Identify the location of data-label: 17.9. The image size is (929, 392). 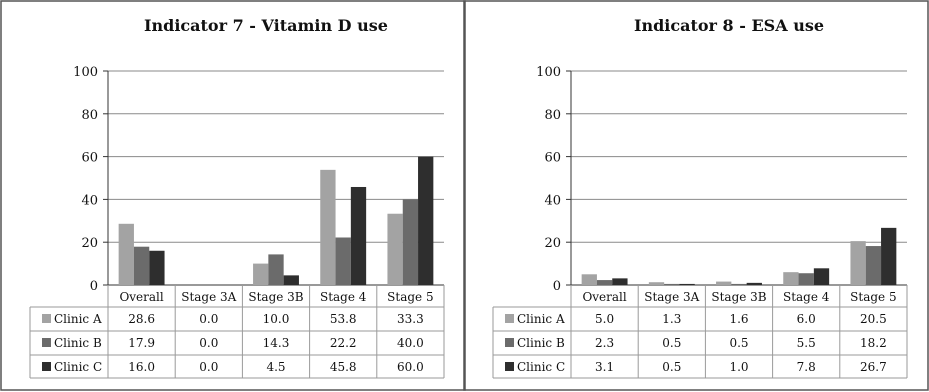
(141, 343).